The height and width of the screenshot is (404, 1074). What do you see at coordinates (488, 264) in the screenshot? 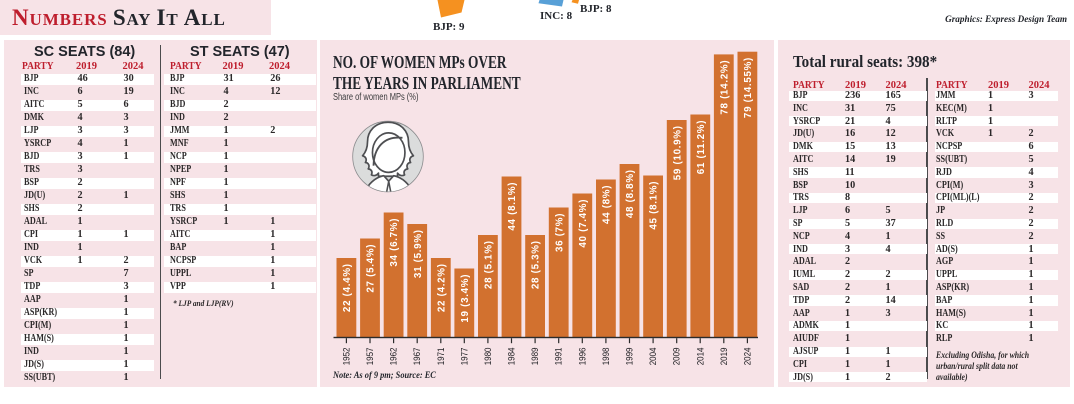
I see `svg-text: 28 (5.1%)` at bounding box center [488, 264].